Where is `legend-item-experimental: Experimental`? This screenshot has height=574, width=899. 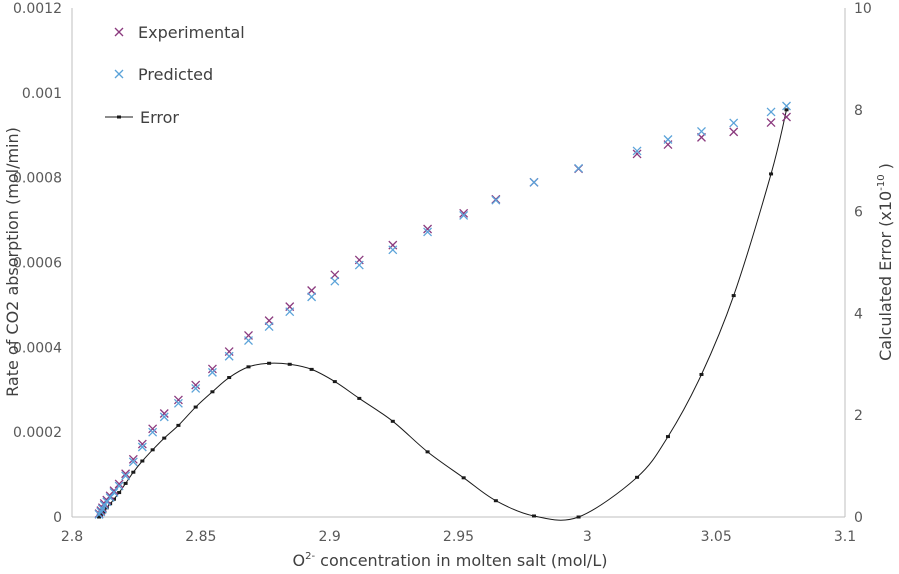 legend-item-experimental: Experimental is located at coordinates (179, 32).